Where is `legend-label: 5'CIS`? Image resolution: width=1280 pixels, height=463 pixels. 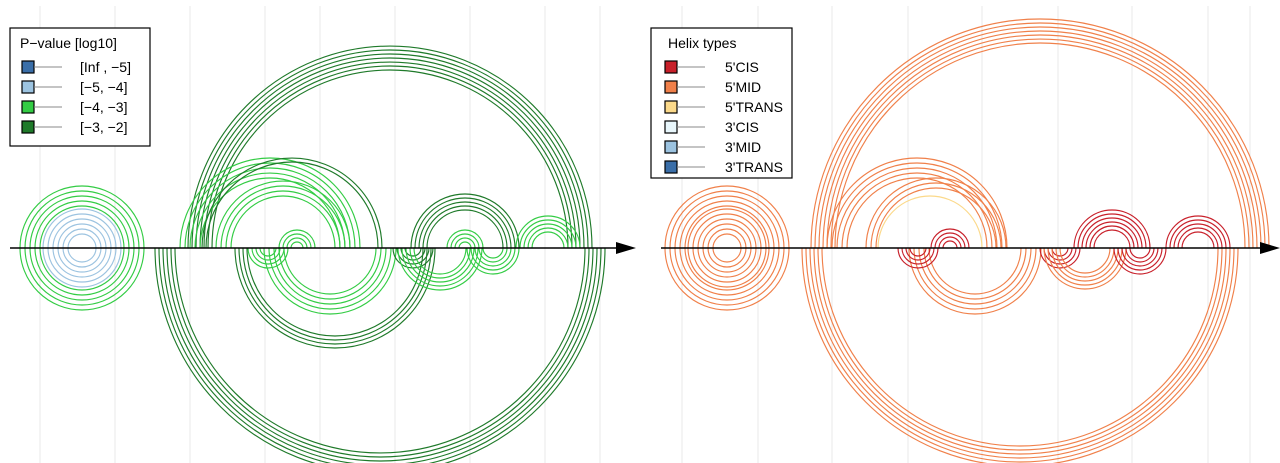 legend-label: 5'CIS is located at coordinates (742, 67).